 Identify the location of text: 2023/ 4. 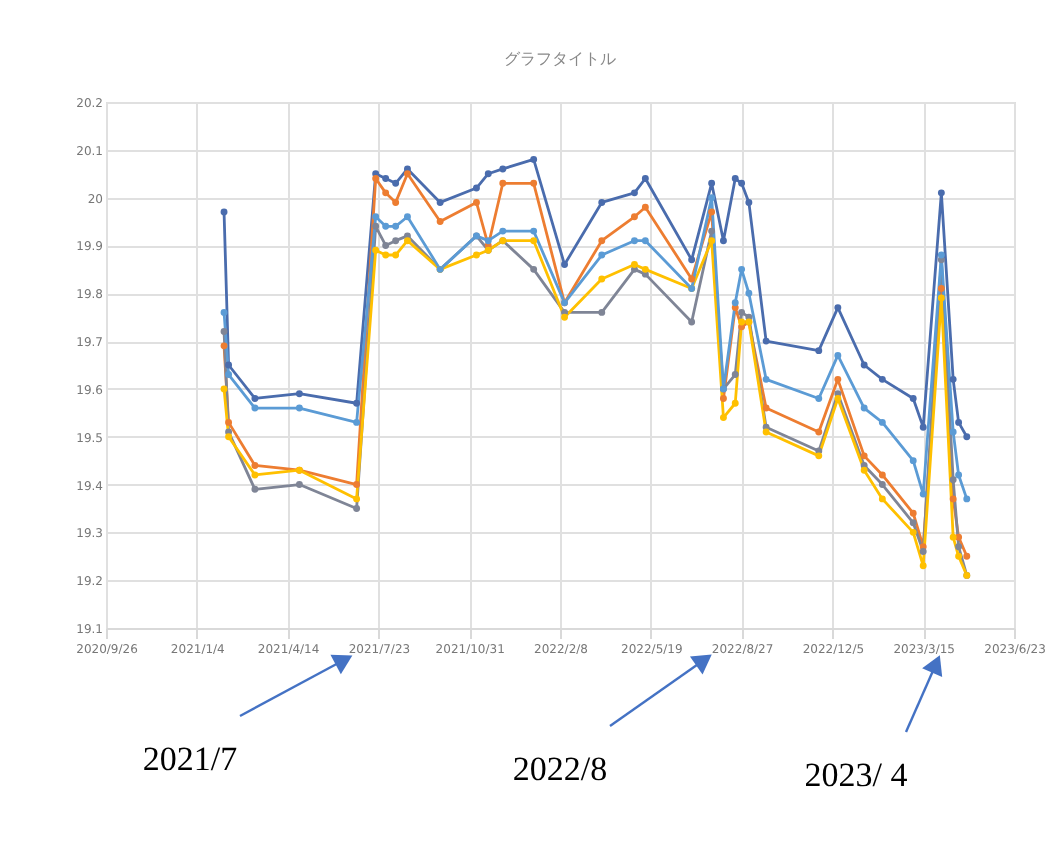
(856, 775).